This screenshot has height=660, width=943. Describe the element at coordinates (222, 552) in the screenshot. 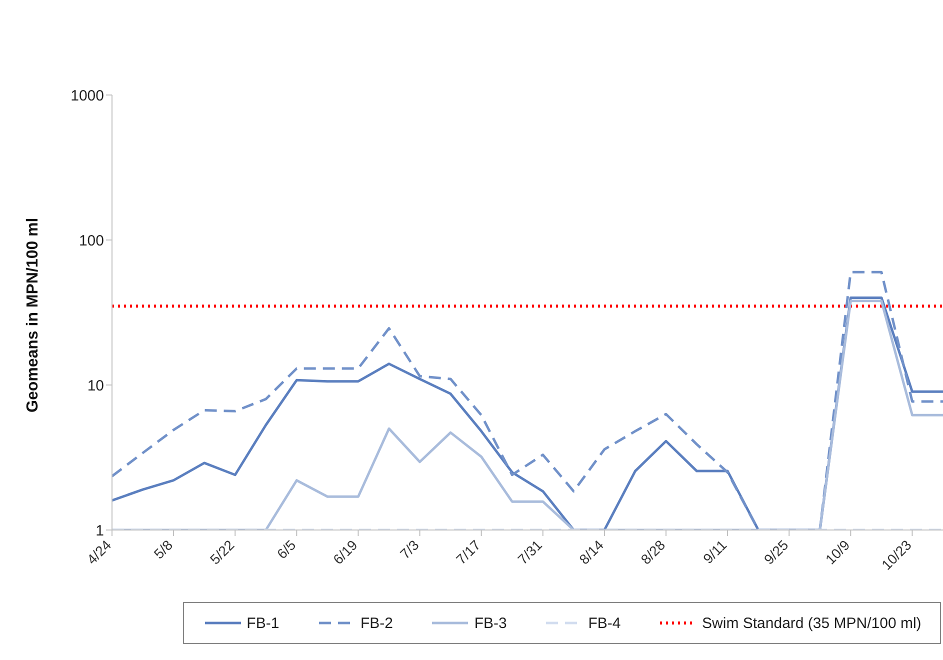

I see `x-tick-label: 5/22` at that location.